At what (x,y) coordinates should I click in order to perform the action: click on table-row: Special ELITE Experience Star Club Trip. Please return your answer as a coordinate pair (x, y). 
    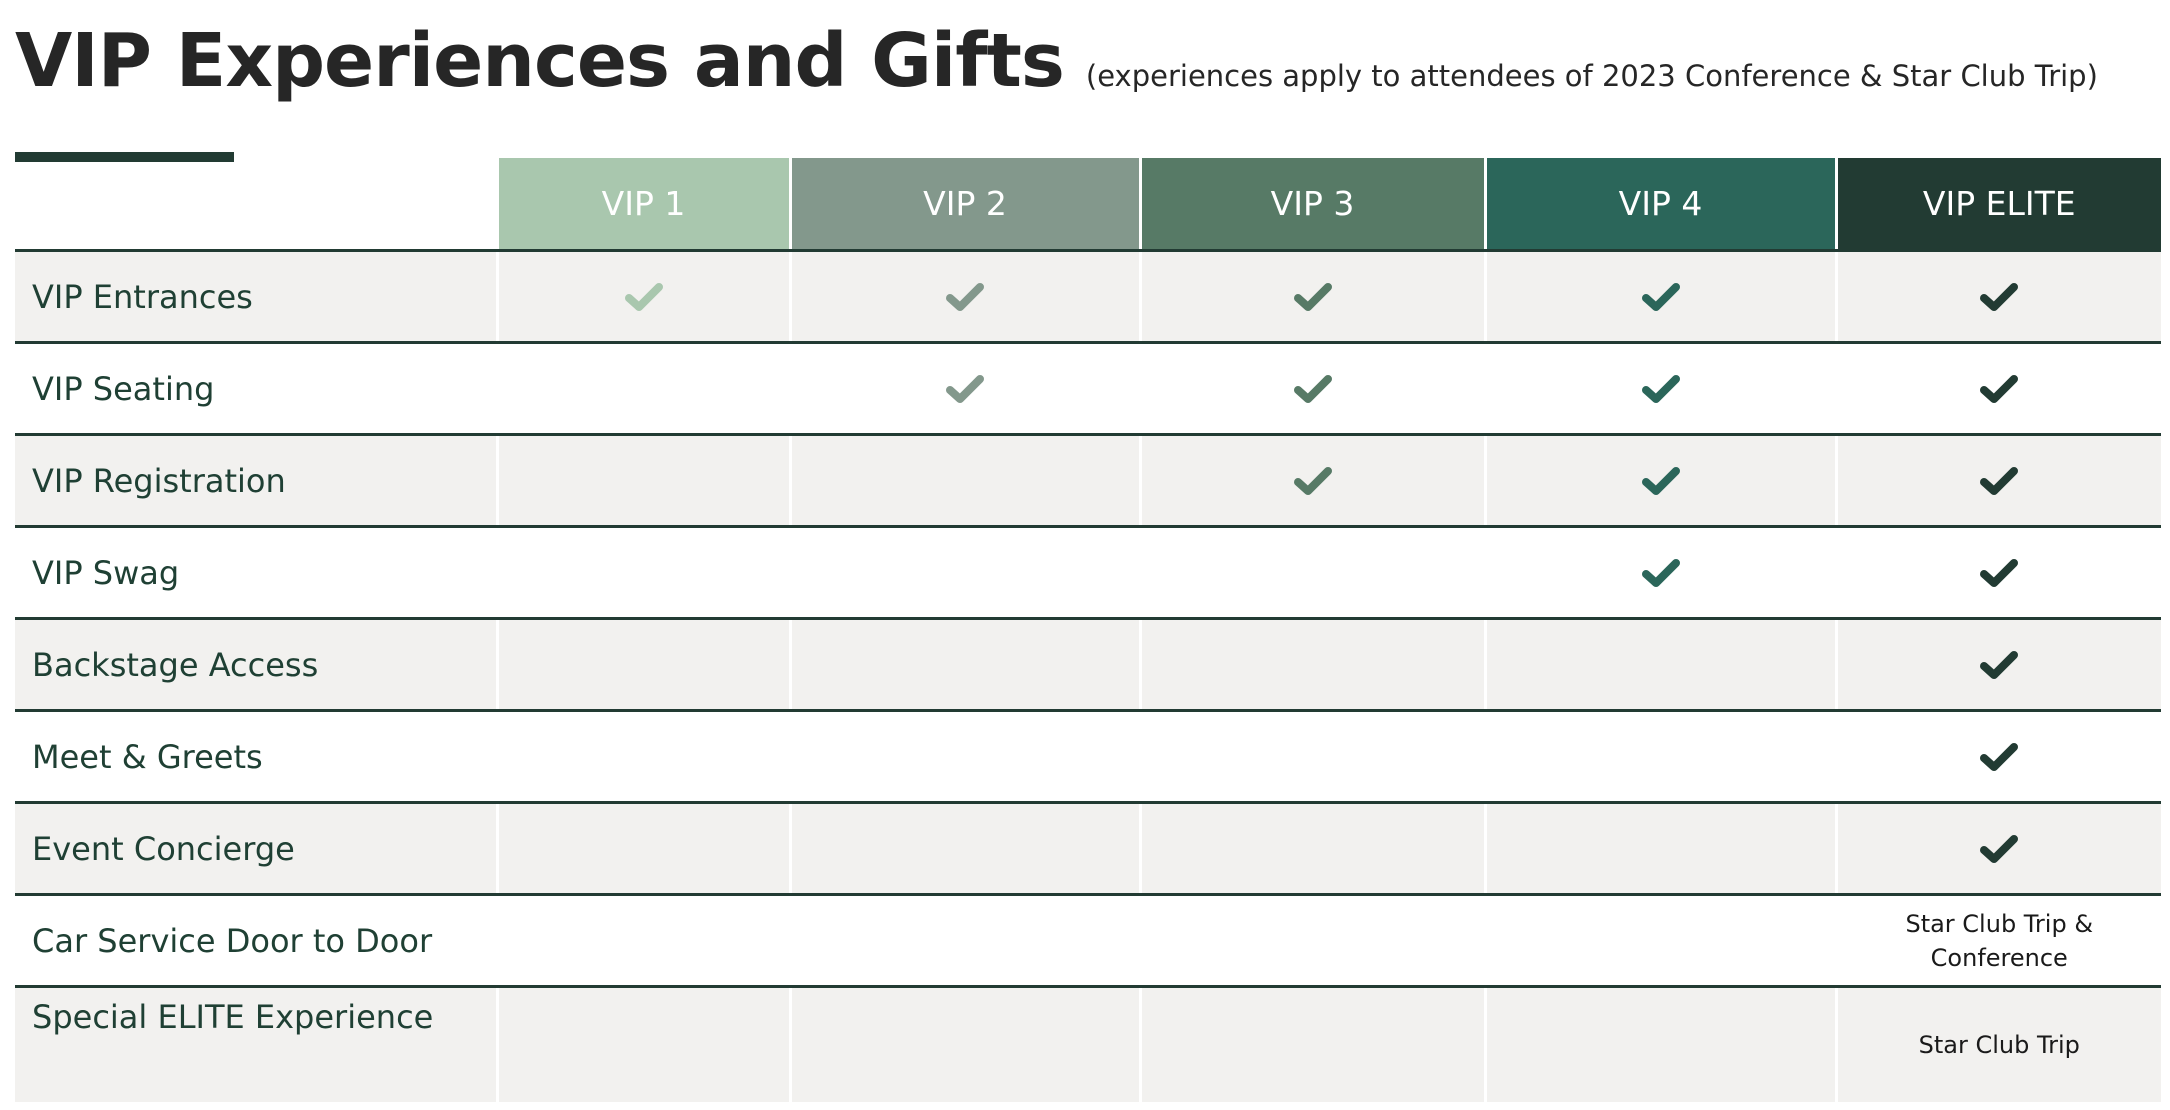
    Looking at the image, I should click on (1088, 1044).